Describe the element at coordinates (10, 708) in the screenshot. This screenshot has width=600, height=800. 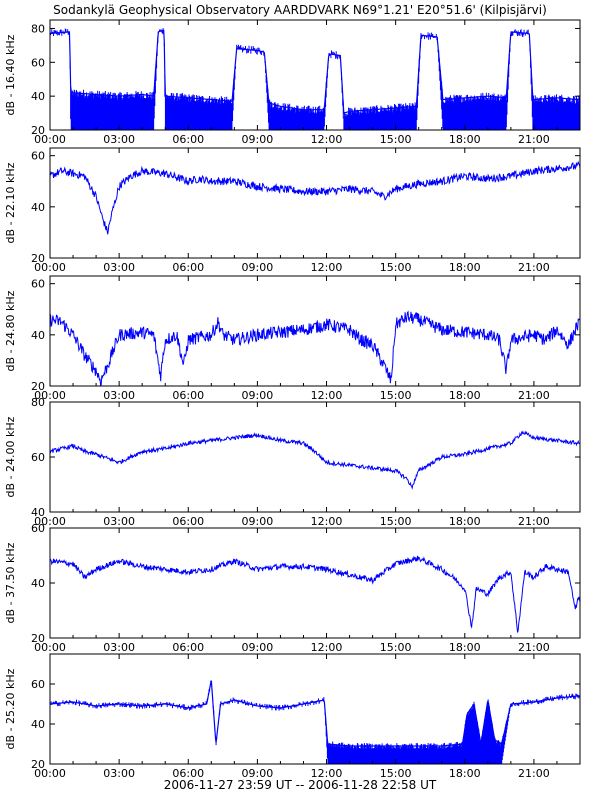
I see `y-axis-label: dB - 25.20 kHz` at that location.